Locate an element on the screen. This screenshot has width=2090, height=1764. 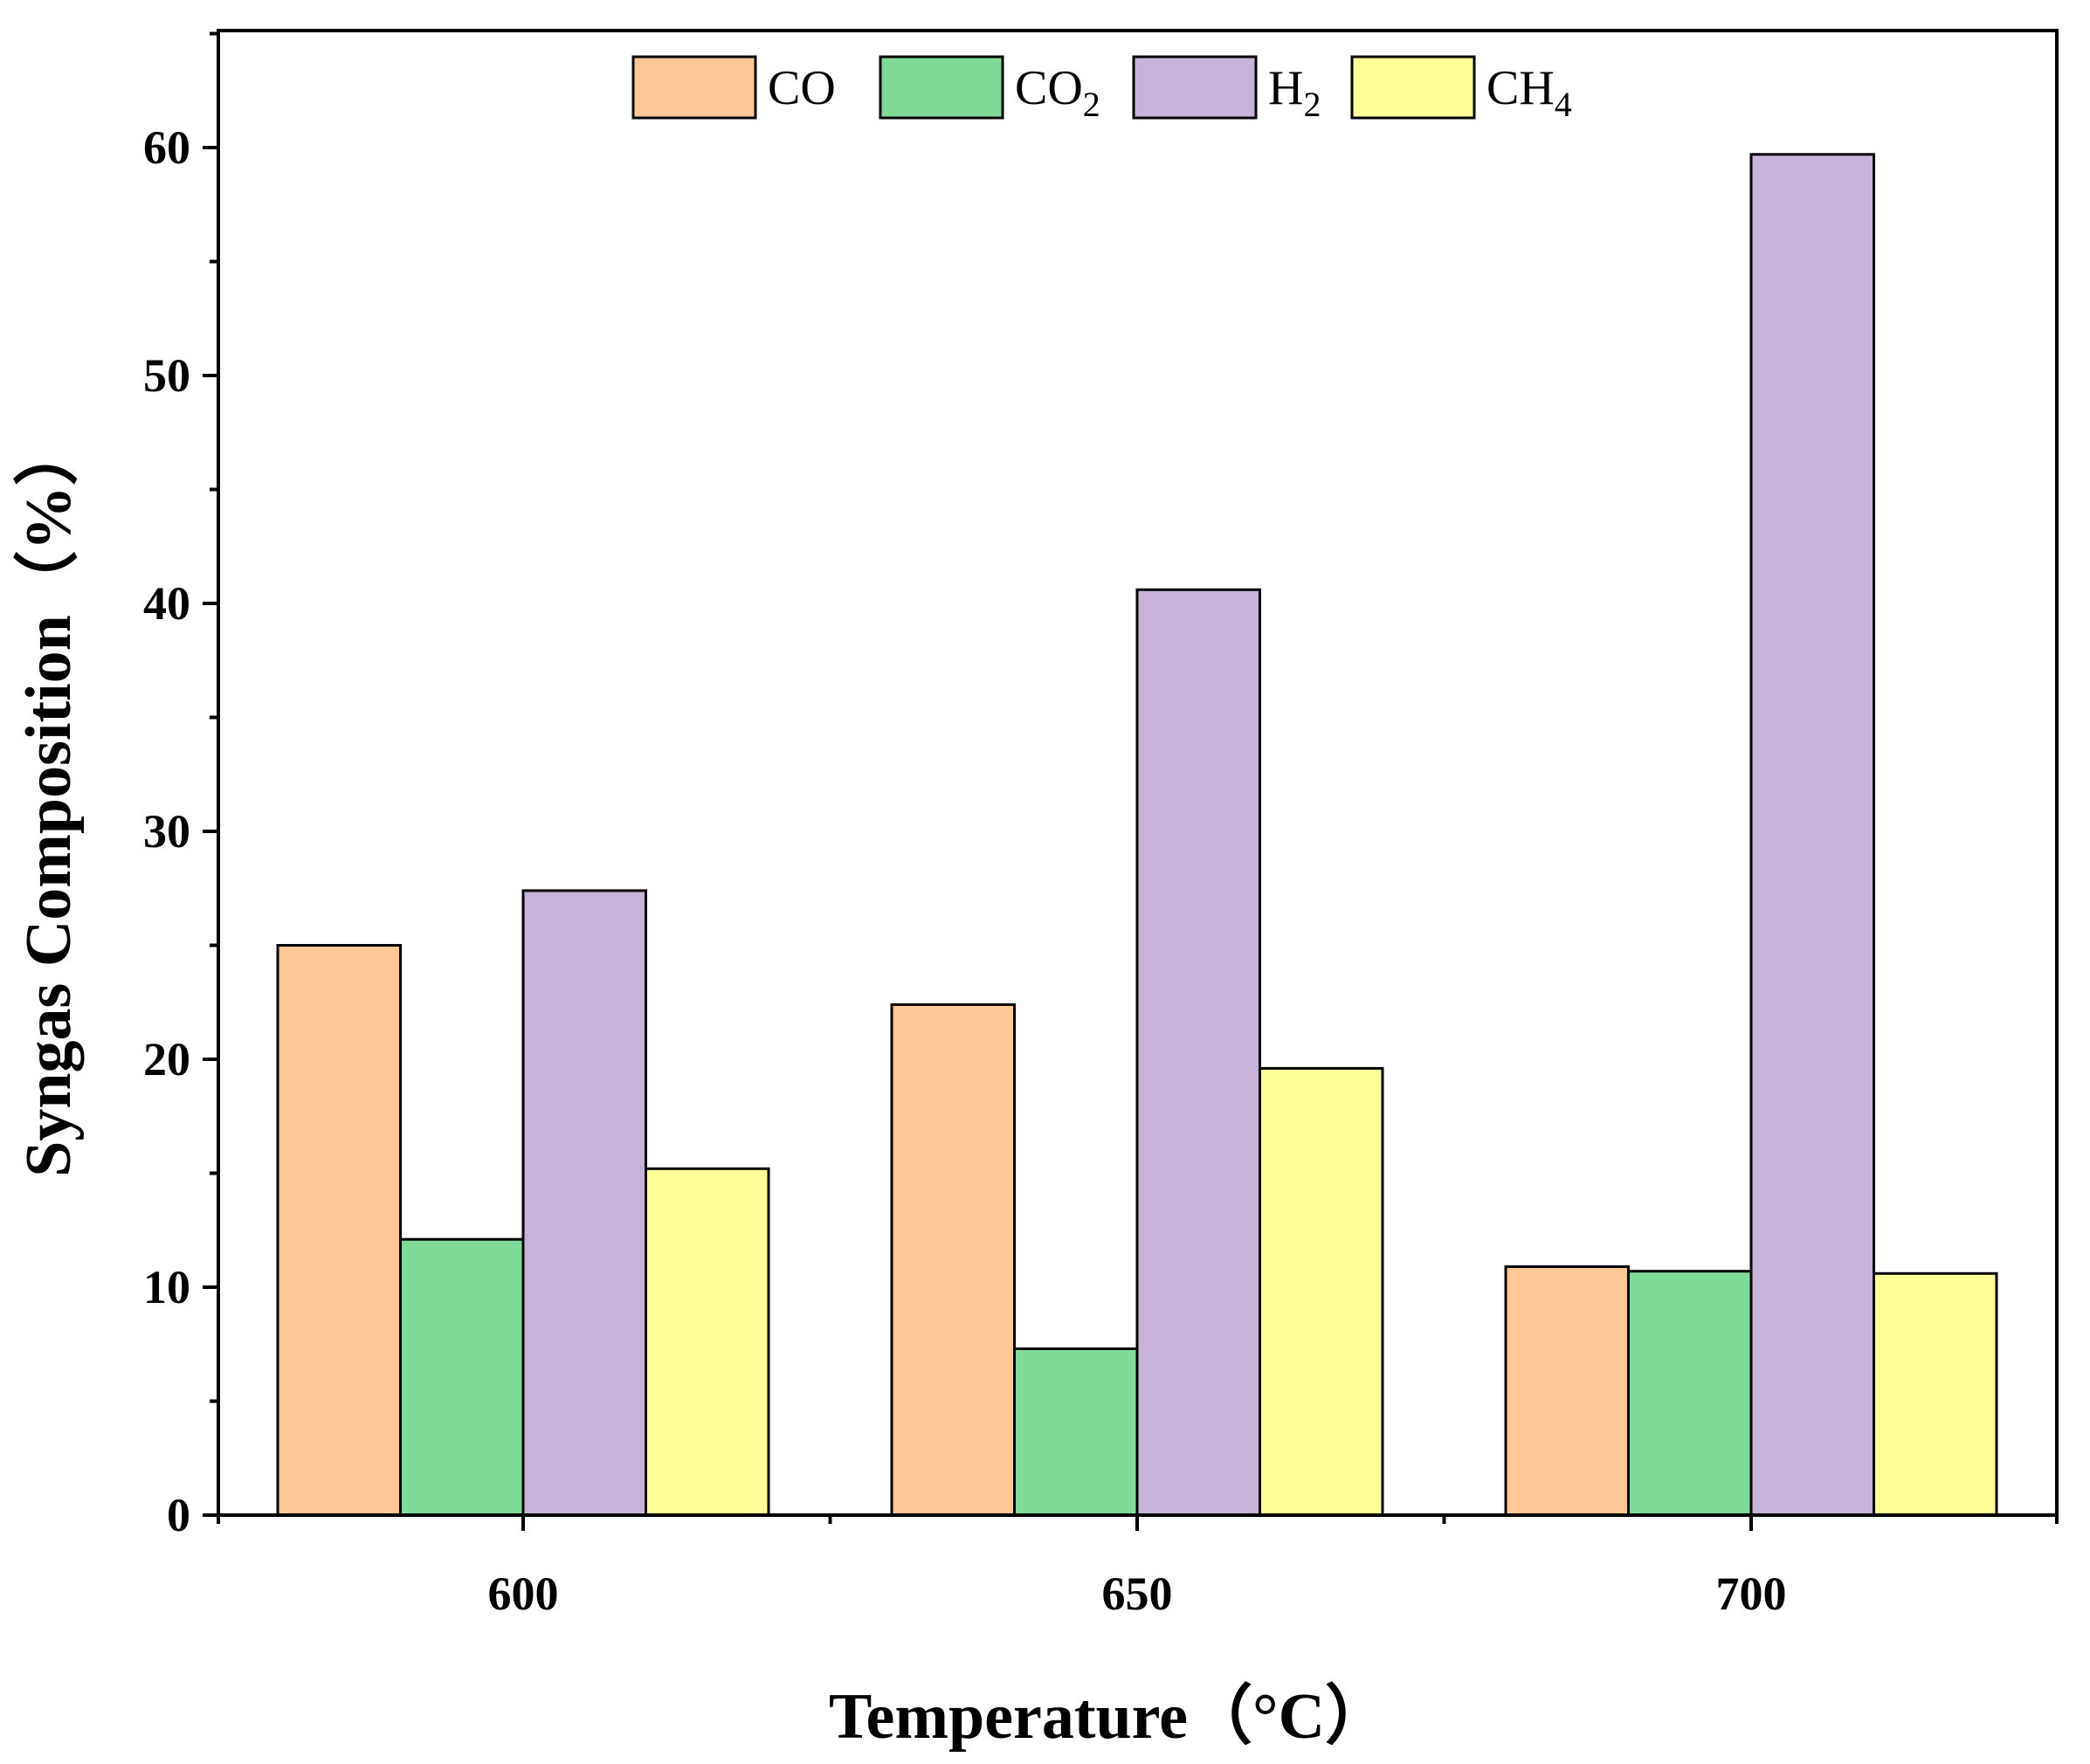
y-tick-label: 0 is located at coordinates (178, 1515).